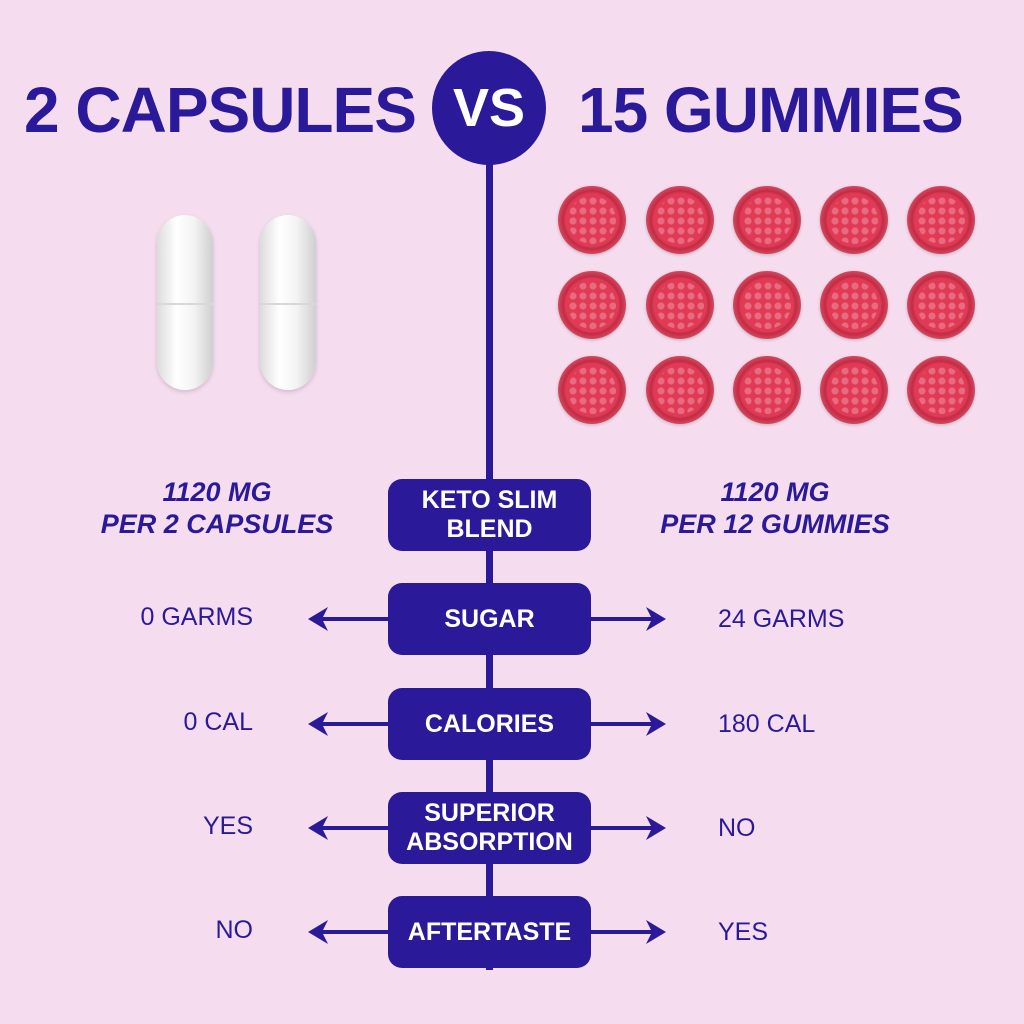  What do you see at coordinates (775, 524) in the screenshot?
I see `right-heading-line: PER 12 GUMMIES` at bounding box center [775, 524].